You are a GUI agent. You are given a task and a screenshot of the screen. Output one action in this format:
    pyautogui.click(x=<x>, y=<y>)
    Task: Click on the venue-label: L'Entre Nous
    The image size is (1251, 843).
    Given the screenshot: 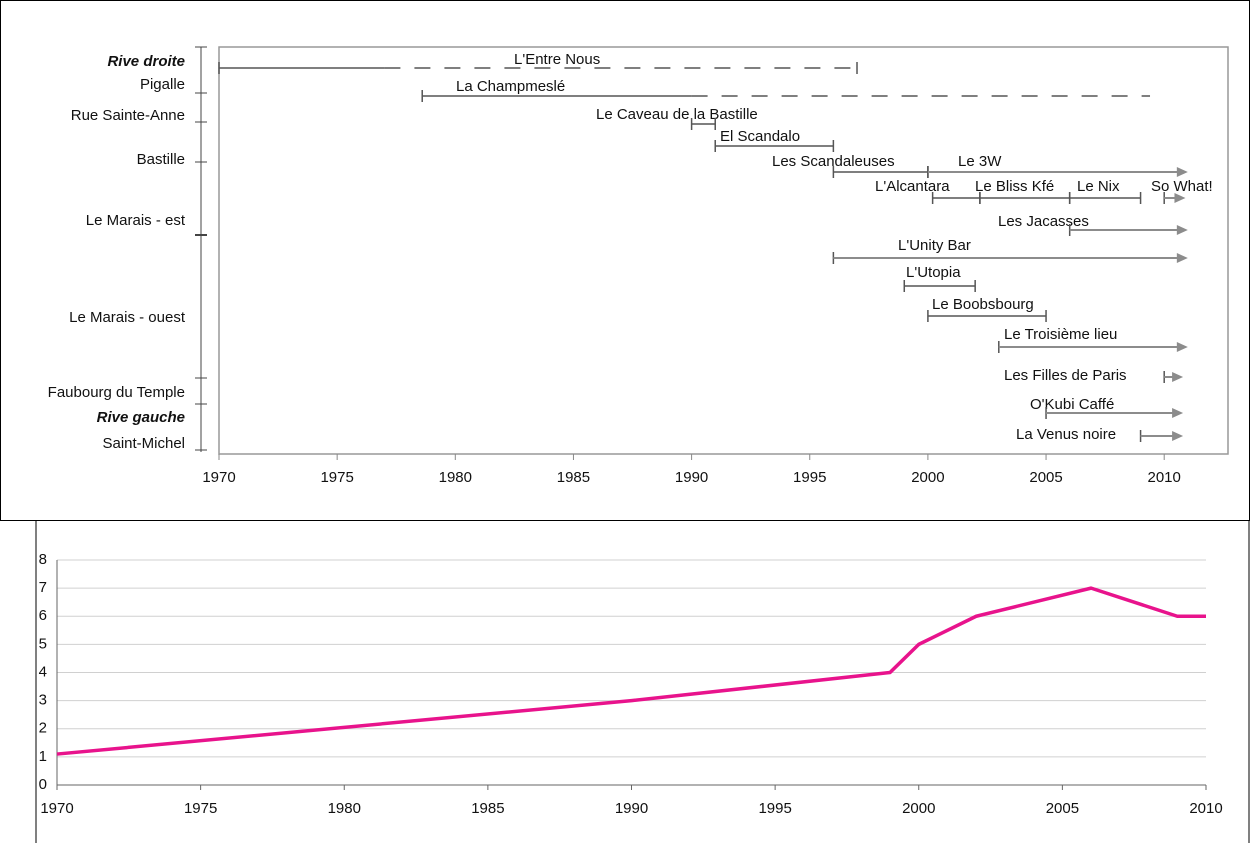 What is the action you would take?
    pyautogui.click(x=557, y=59)
    